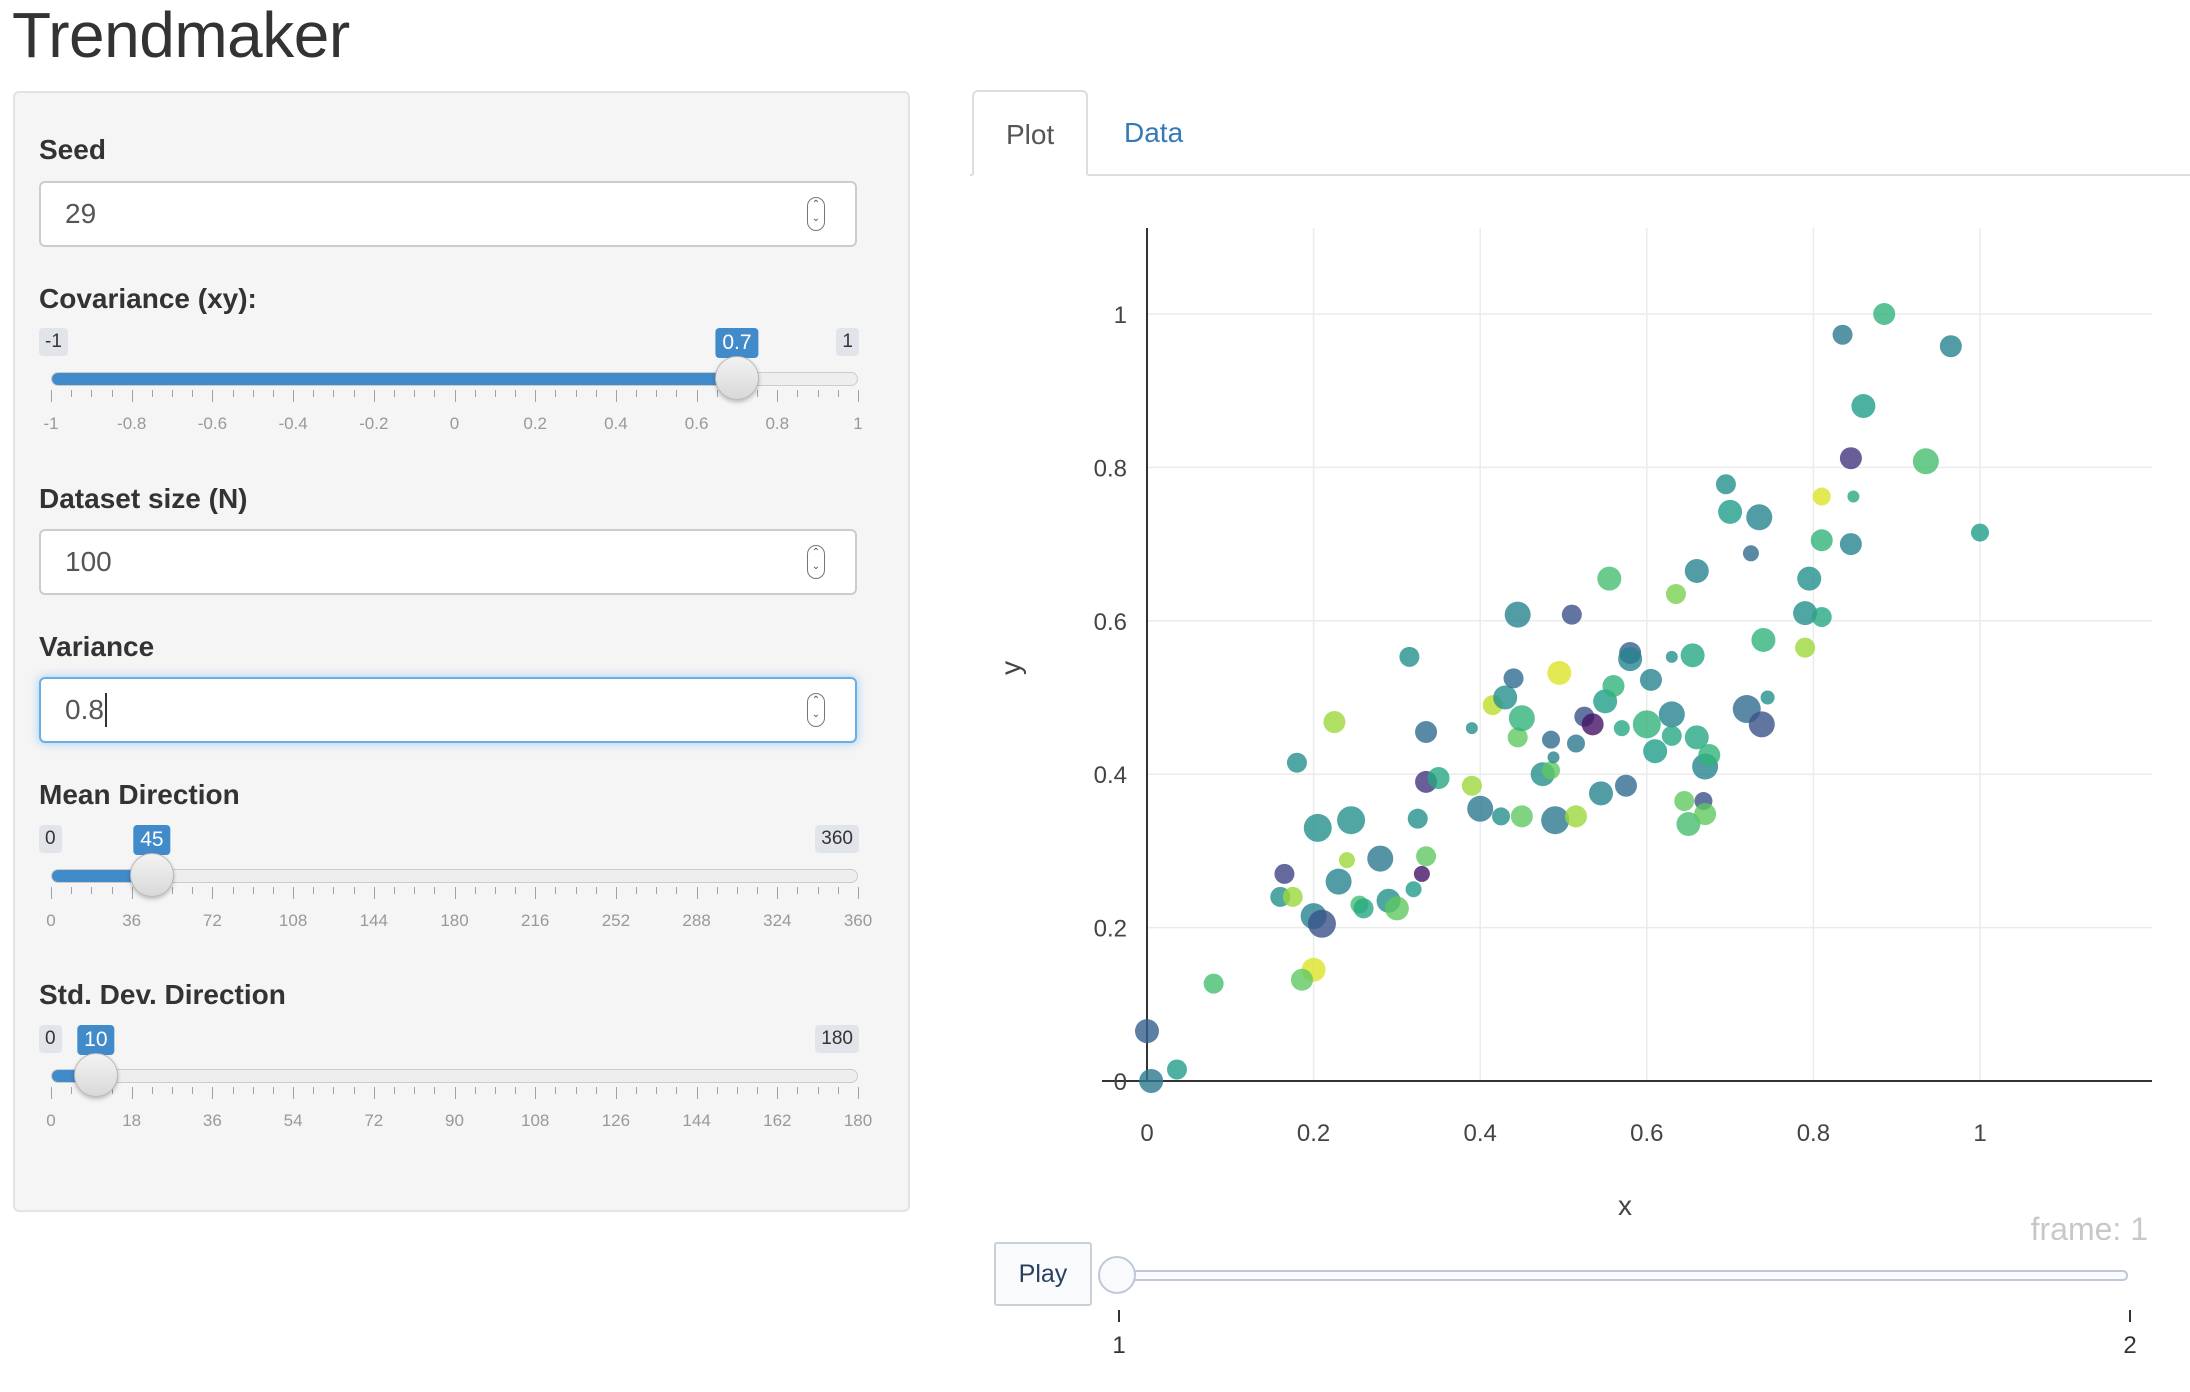 The height and width of the screenshot is (1392, 2190). I want to click on dataset-size-input: 100 ⌃ ⌄, so click(448, 562).